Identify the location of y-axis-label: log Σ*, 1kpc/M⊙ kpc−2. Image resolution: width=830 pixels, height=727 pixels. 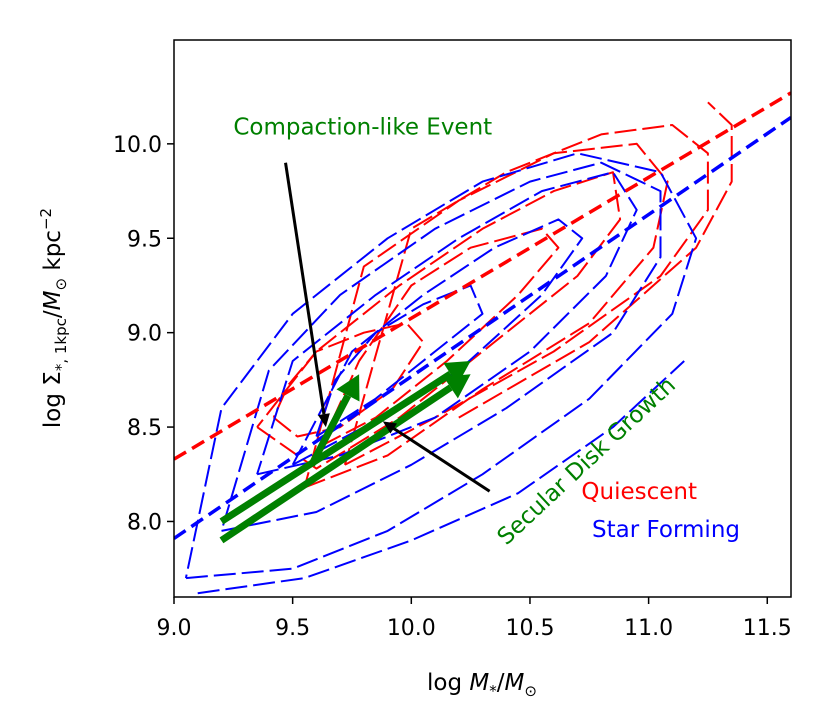
(53, 318).